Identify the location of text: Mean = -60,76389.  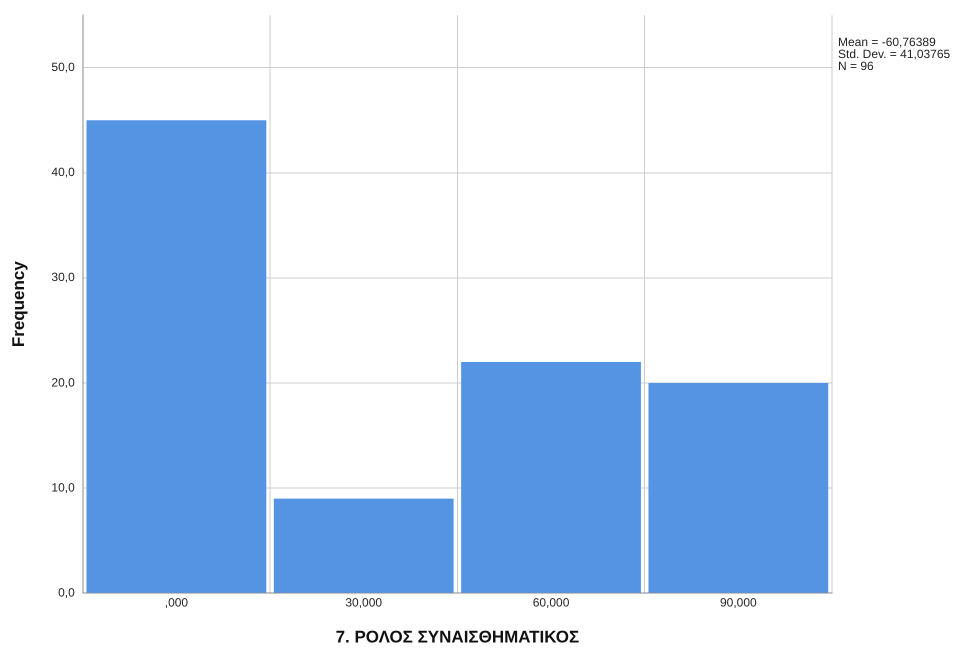
(887, 42).